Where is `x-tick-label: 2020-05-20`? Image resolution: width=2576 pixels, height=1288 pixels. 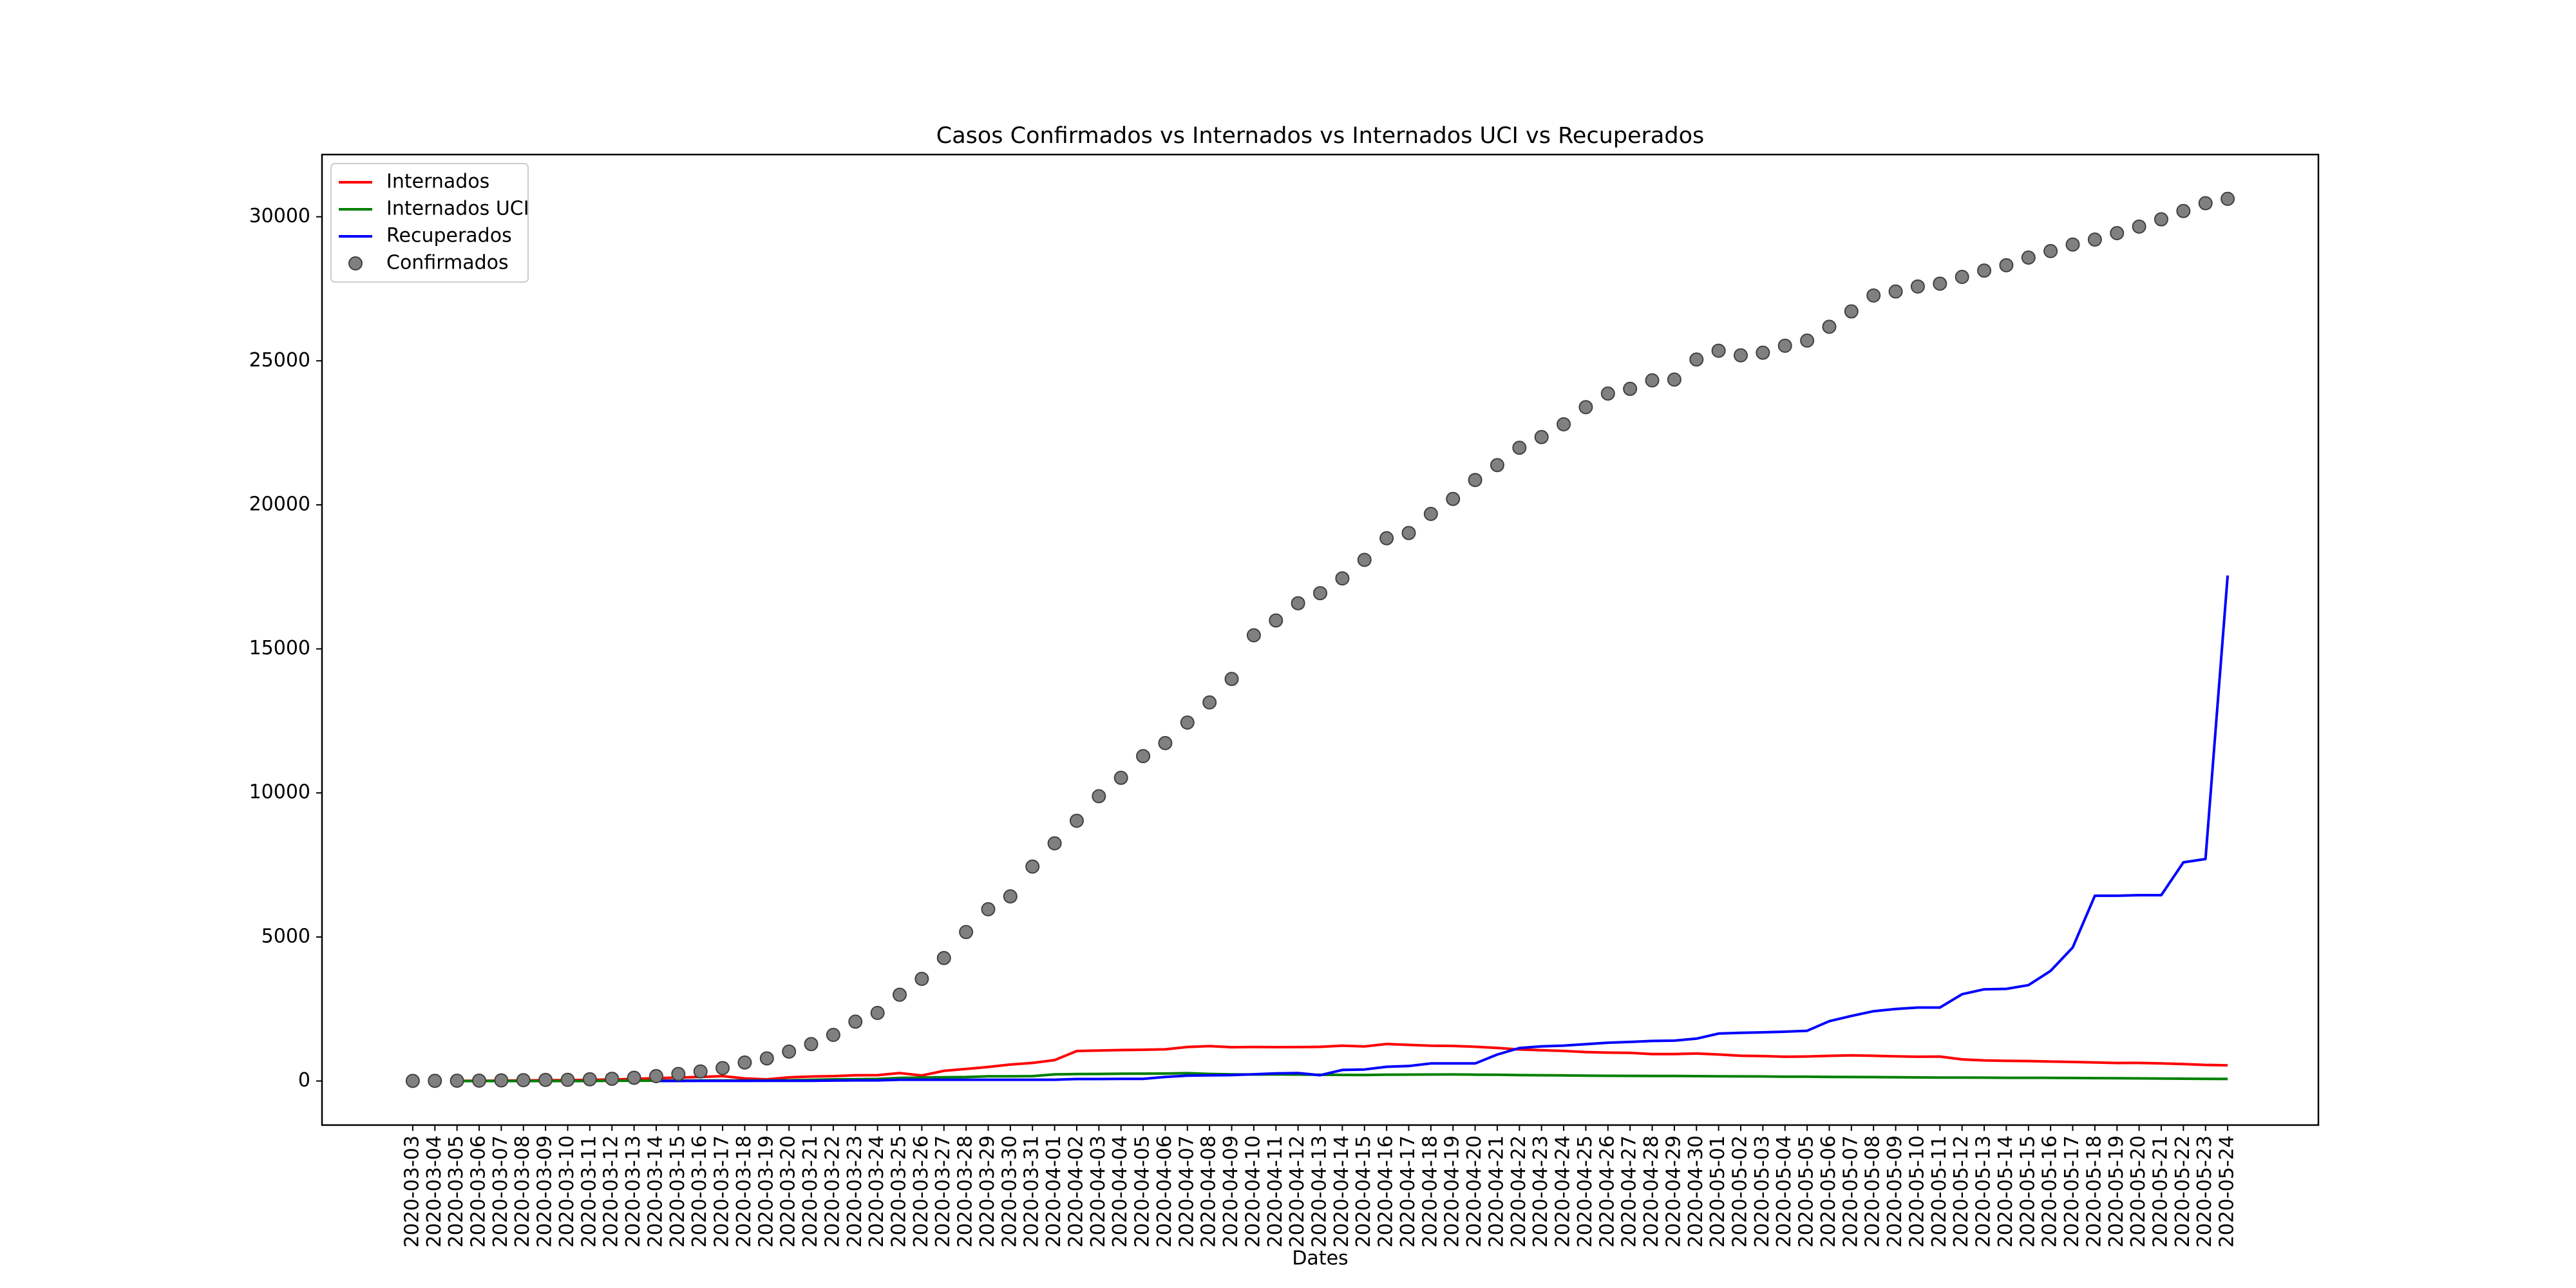
x-tick-label: 2020-05-20 is located at coordinates (2138, 1191).